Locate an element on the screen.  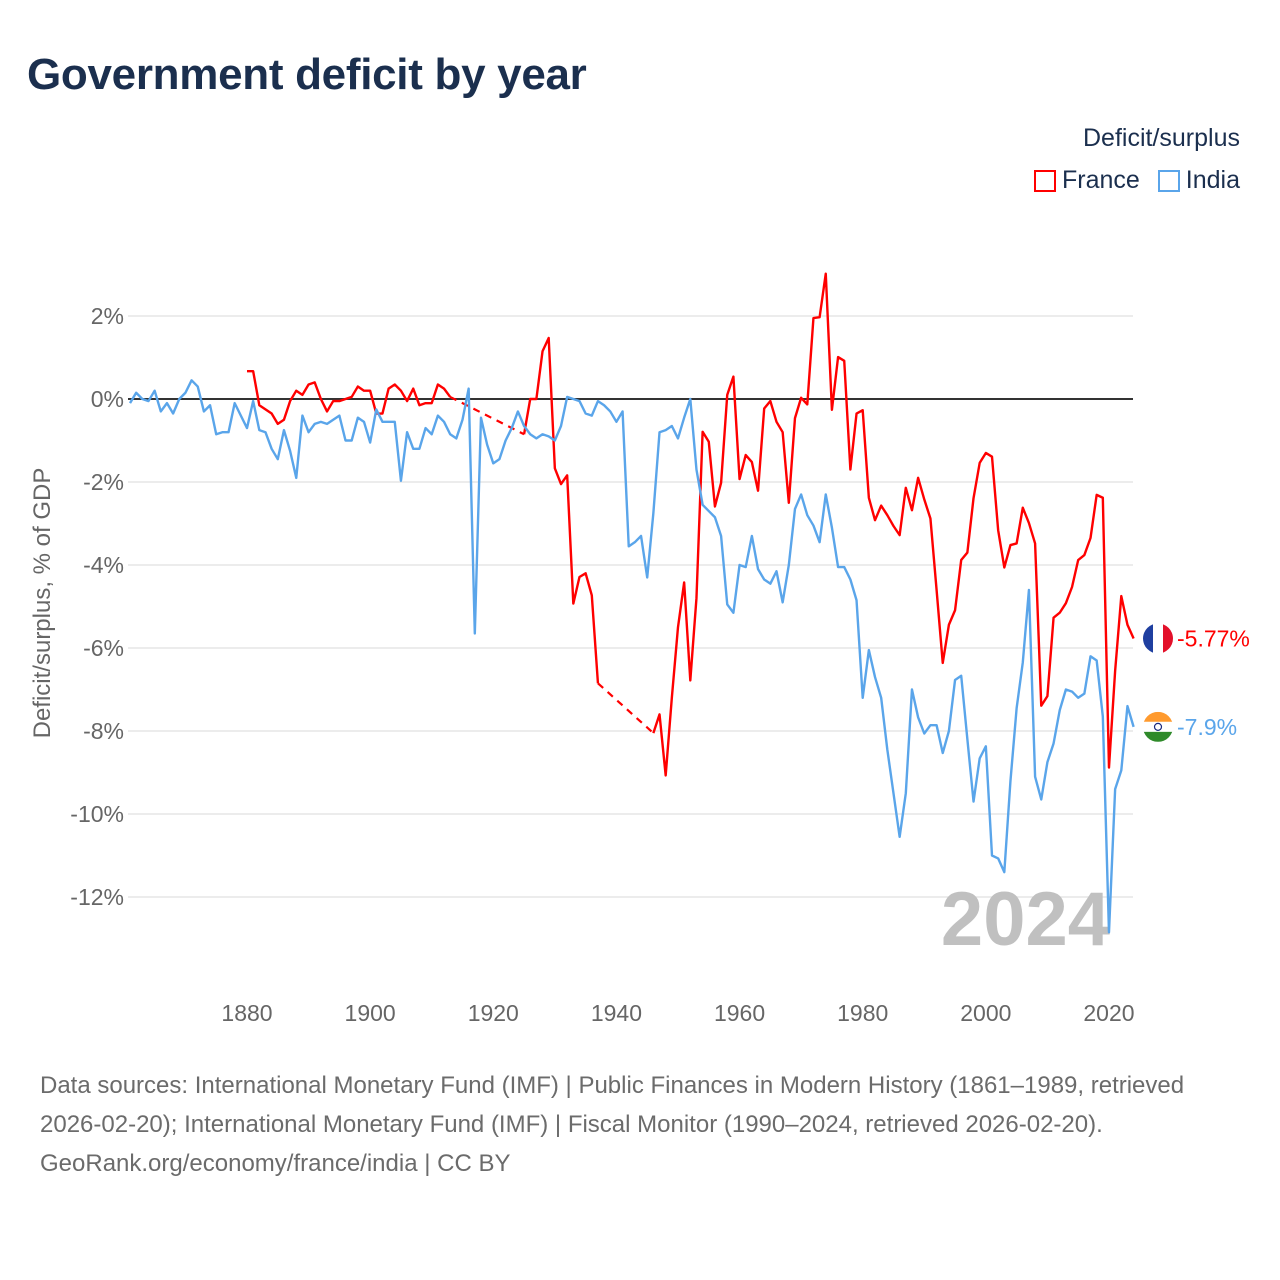
legend-item-india: India is located at coordinates (1198, 180).